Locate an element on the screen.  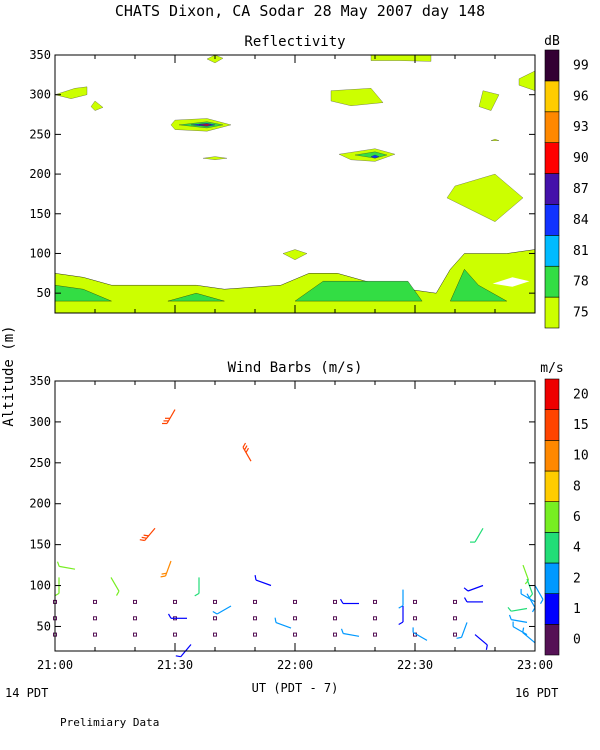
colorbar-label: 99 is located at coordinates (581, 65).